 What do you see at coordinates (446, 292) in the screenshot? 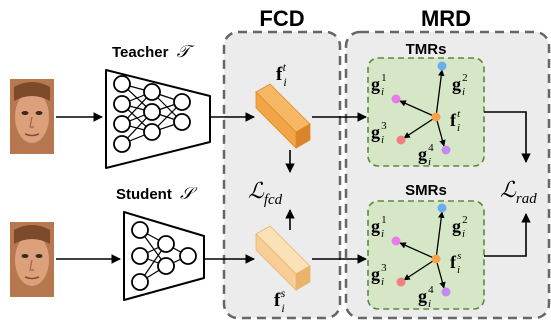
I see `smrs-node-g4` at bounding box center [446, 292].